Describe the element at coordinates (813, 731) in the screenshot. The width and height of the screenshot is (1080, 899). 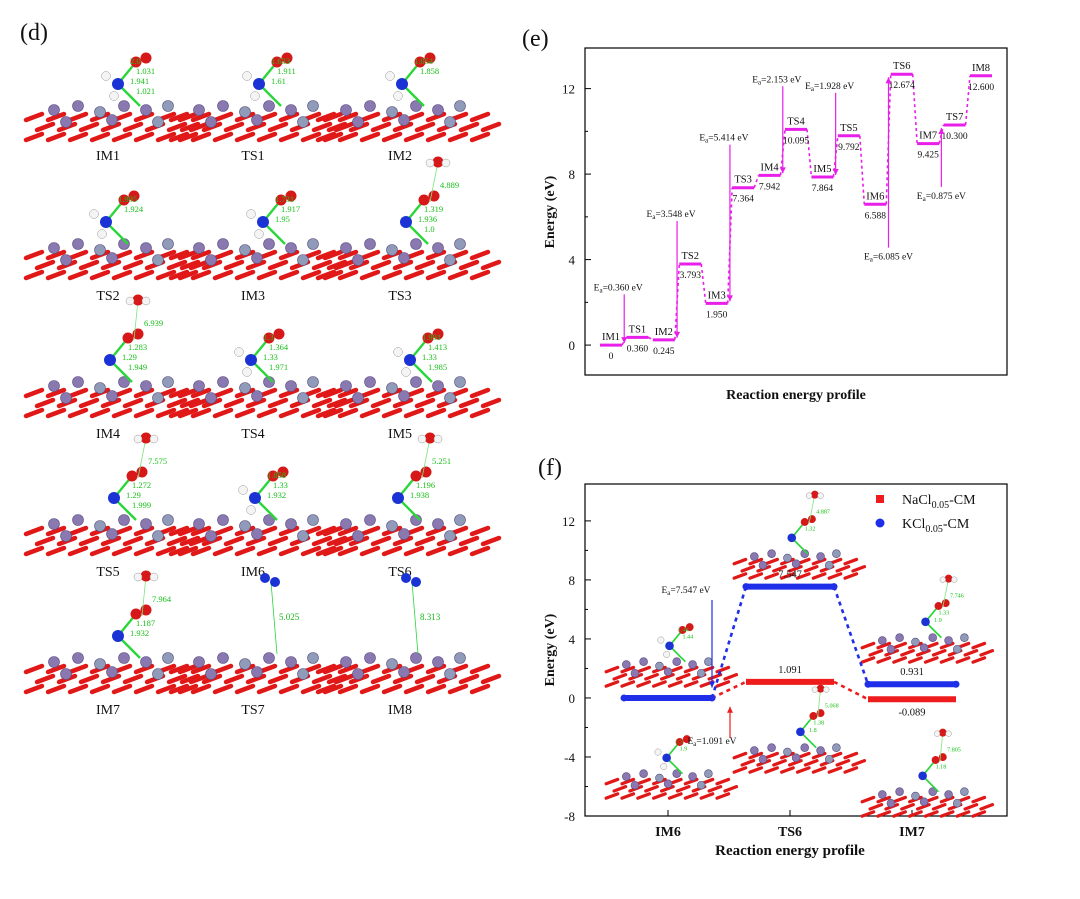
I see `inset-ts6-bottom-distance-label: 1.8` at that location.